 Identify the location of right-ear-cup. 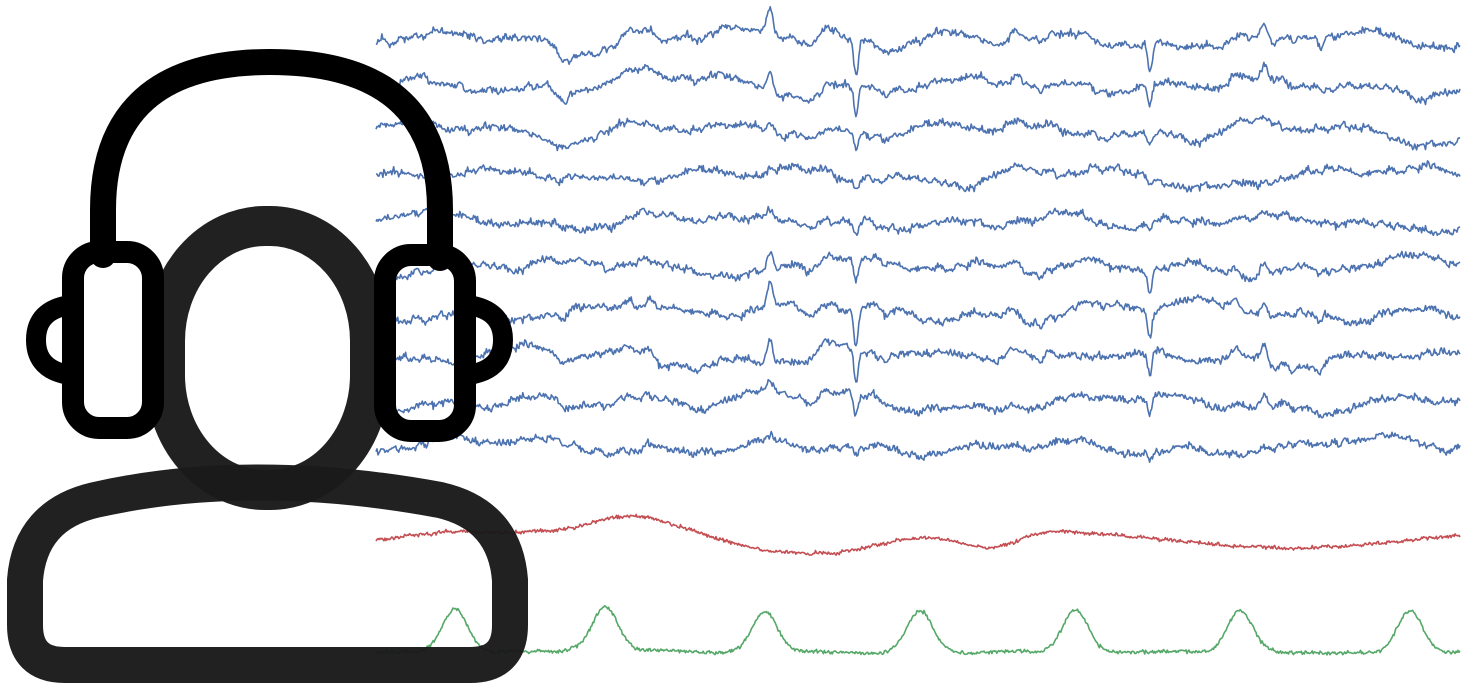
(425, 343).